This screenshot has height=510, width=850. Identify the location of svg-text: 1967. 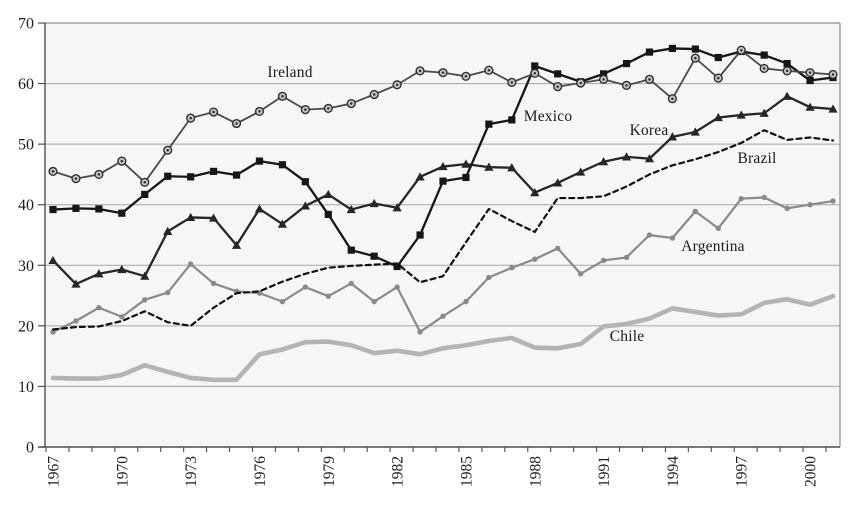
(54, 471).